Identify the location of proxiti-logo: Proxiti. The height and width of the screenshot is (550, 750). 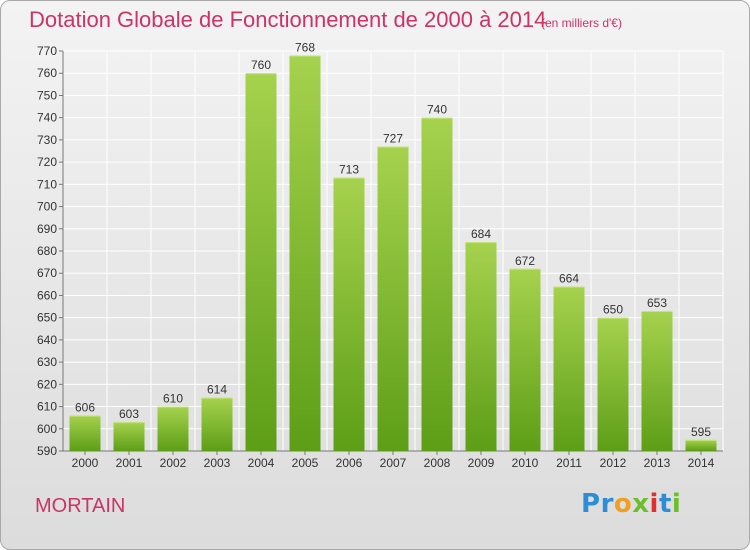
(631, 504).